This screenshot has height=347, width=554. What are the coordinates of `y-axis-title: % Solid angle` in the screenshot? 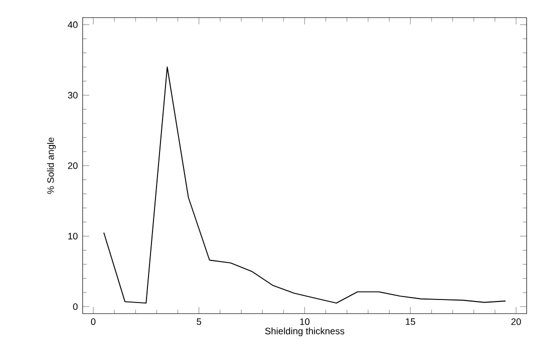 It's located at (51, 166).